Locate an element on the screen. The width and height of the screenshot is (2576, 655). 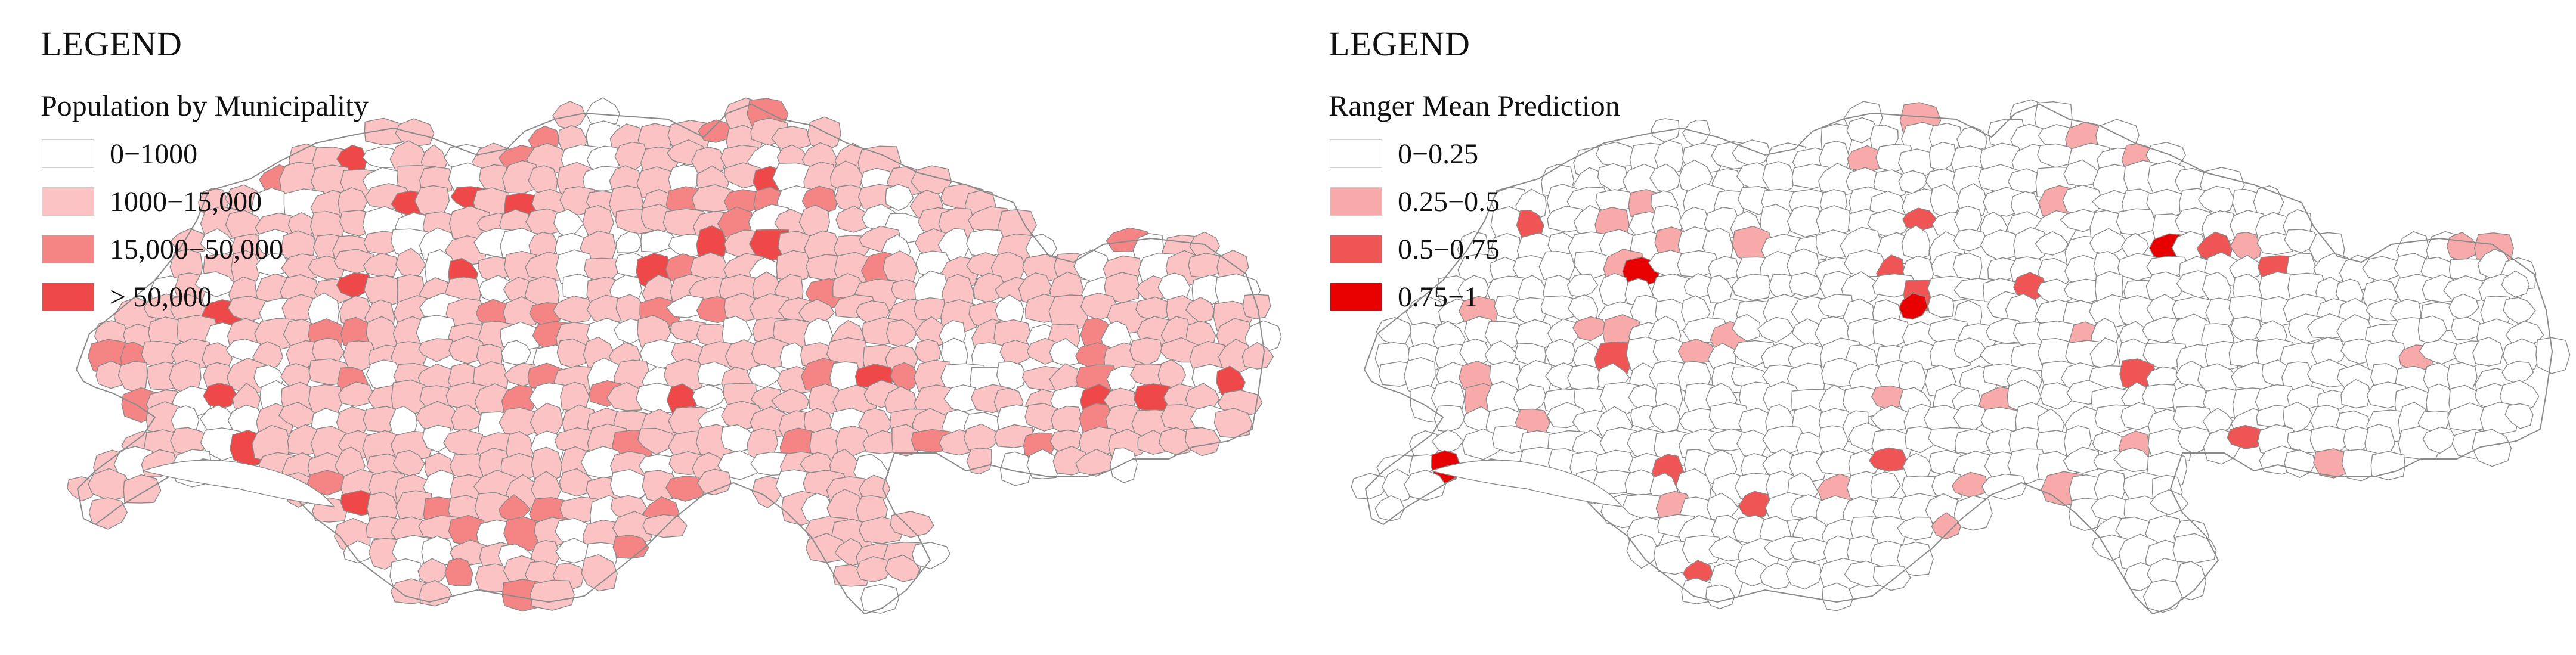
legend-label: 0.75−1 is located at coordinates (1438, 297).